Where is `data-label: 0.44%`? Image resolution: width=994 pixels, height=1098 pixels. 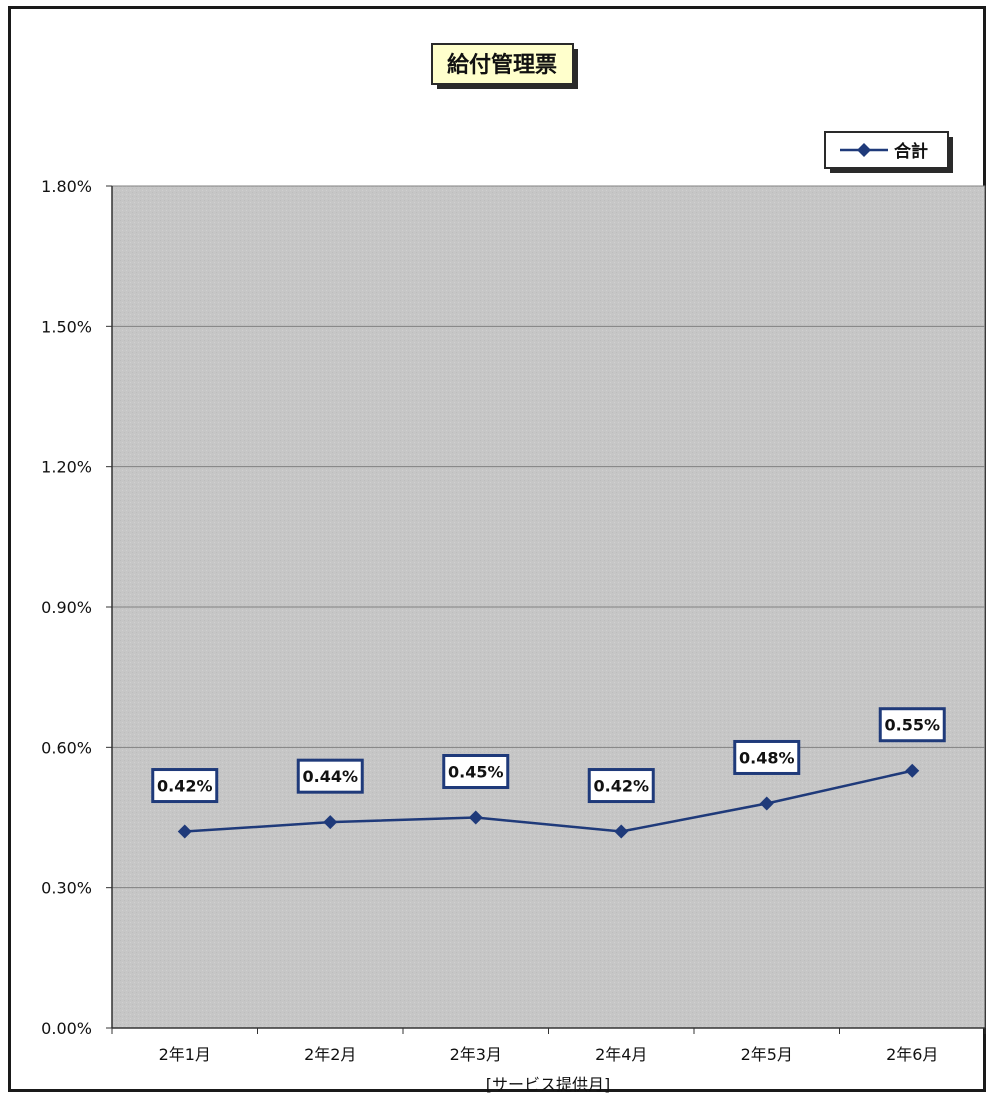
data-label: 0.44% is located at coordinates (330, 776).